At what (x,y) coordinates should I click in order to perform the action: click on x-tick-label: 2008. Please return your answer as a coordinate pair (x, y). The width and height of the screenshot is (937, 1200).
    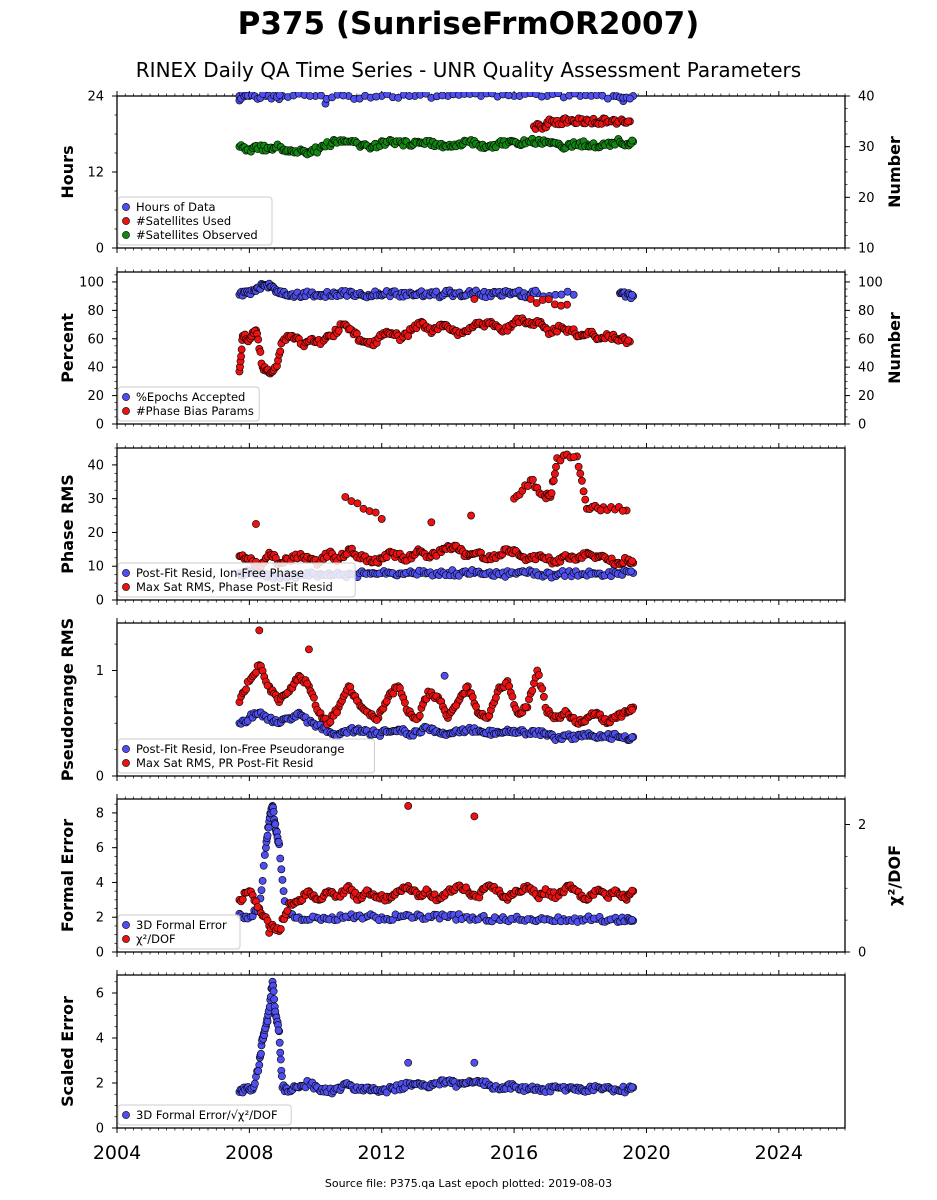
    Looking at the image, I should click on (249, 1153).